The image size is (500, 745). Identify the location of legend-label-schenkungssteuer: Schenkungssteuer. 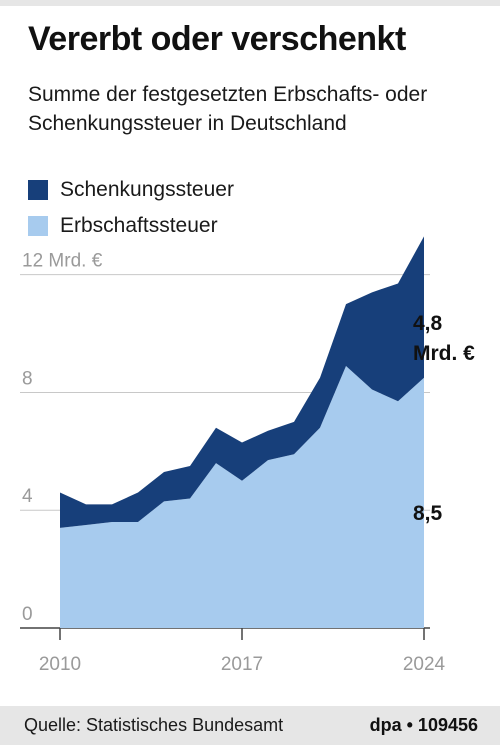
(147, 189).